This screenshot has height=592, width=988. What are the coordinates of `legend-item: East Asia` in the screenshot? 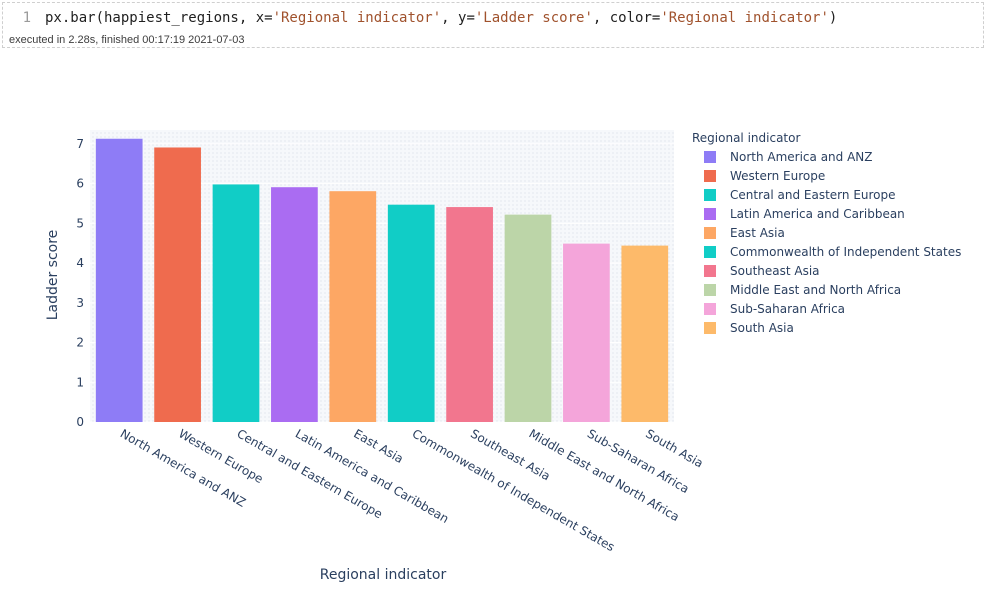 It's located at (744, 233).